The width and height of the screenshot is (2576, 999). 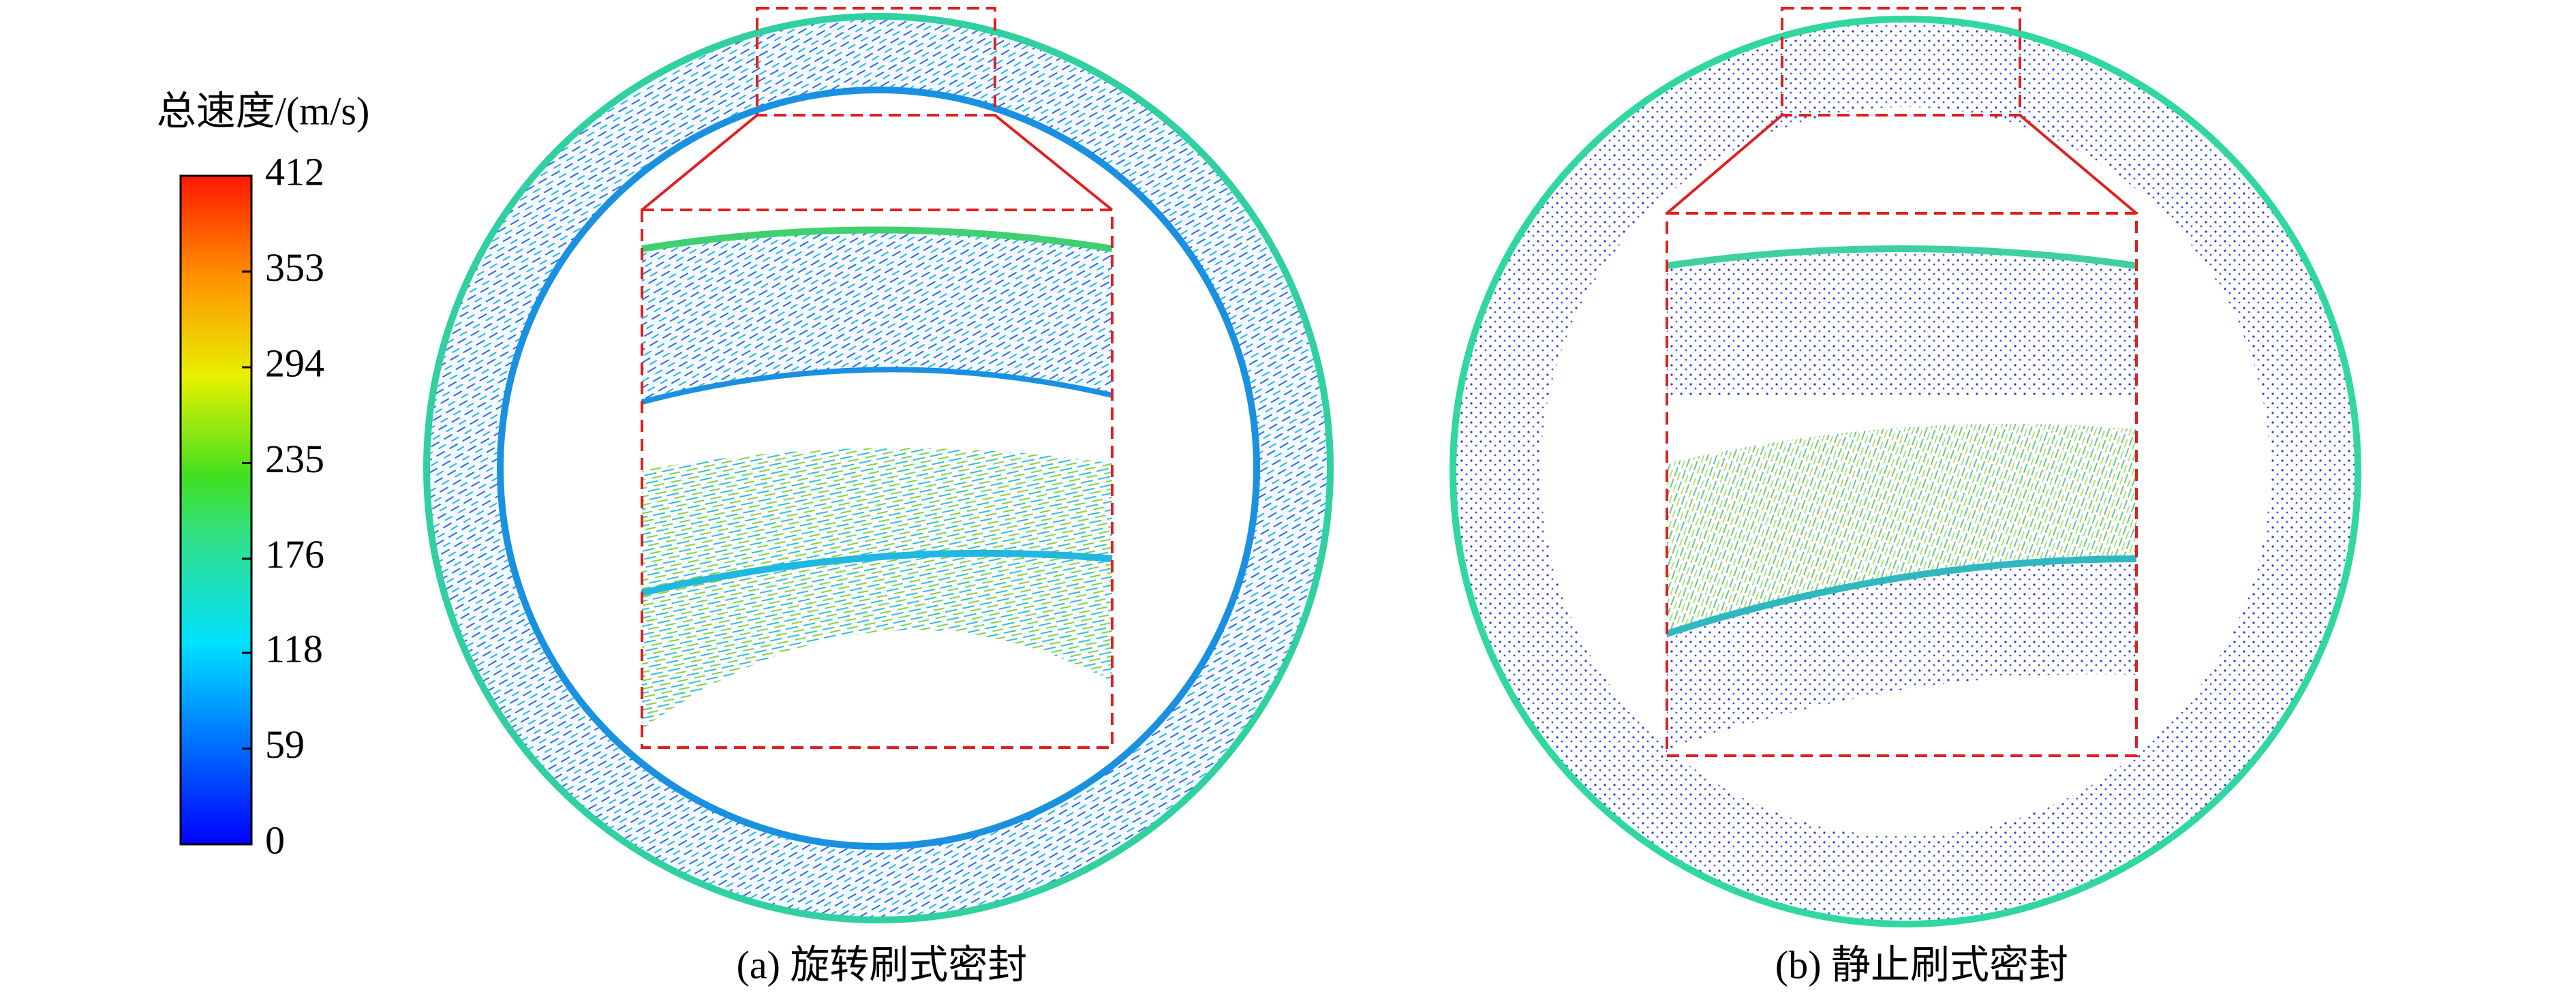 I want to click on colorbar-title: 总速度/(m/s), so click(x=263, y=111).